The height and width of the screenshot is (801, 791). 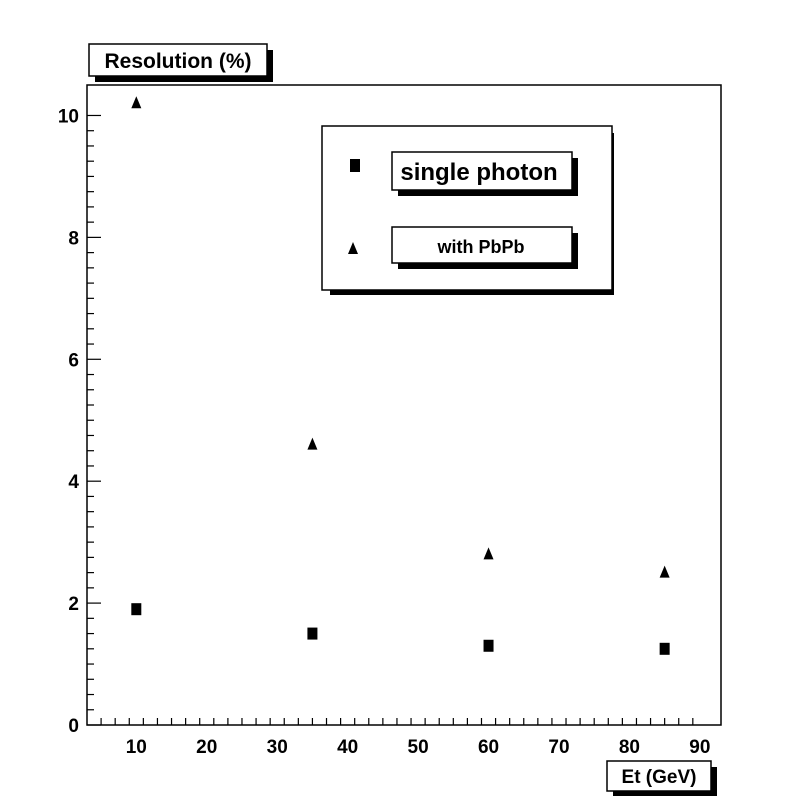 I want to click on x-axis: 10 20 30 40 50 60 70 80 90, so click(x=405, y=738).